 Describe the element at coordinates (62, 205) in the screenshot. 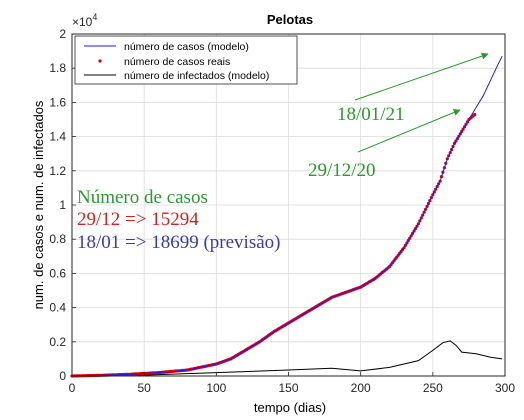

I see `y-tick-label: 1` at that location.